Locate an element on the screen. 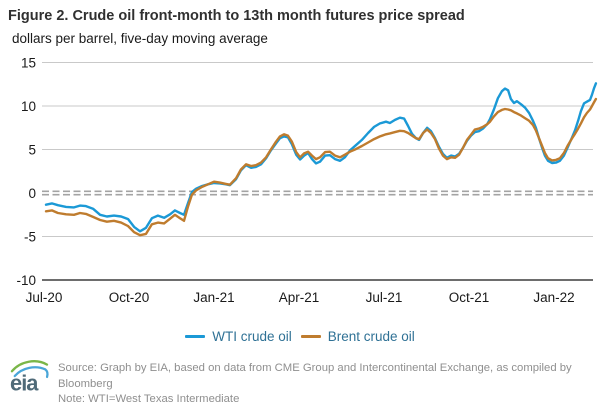  svg-text: 5 is located at coordinates (32, 149).